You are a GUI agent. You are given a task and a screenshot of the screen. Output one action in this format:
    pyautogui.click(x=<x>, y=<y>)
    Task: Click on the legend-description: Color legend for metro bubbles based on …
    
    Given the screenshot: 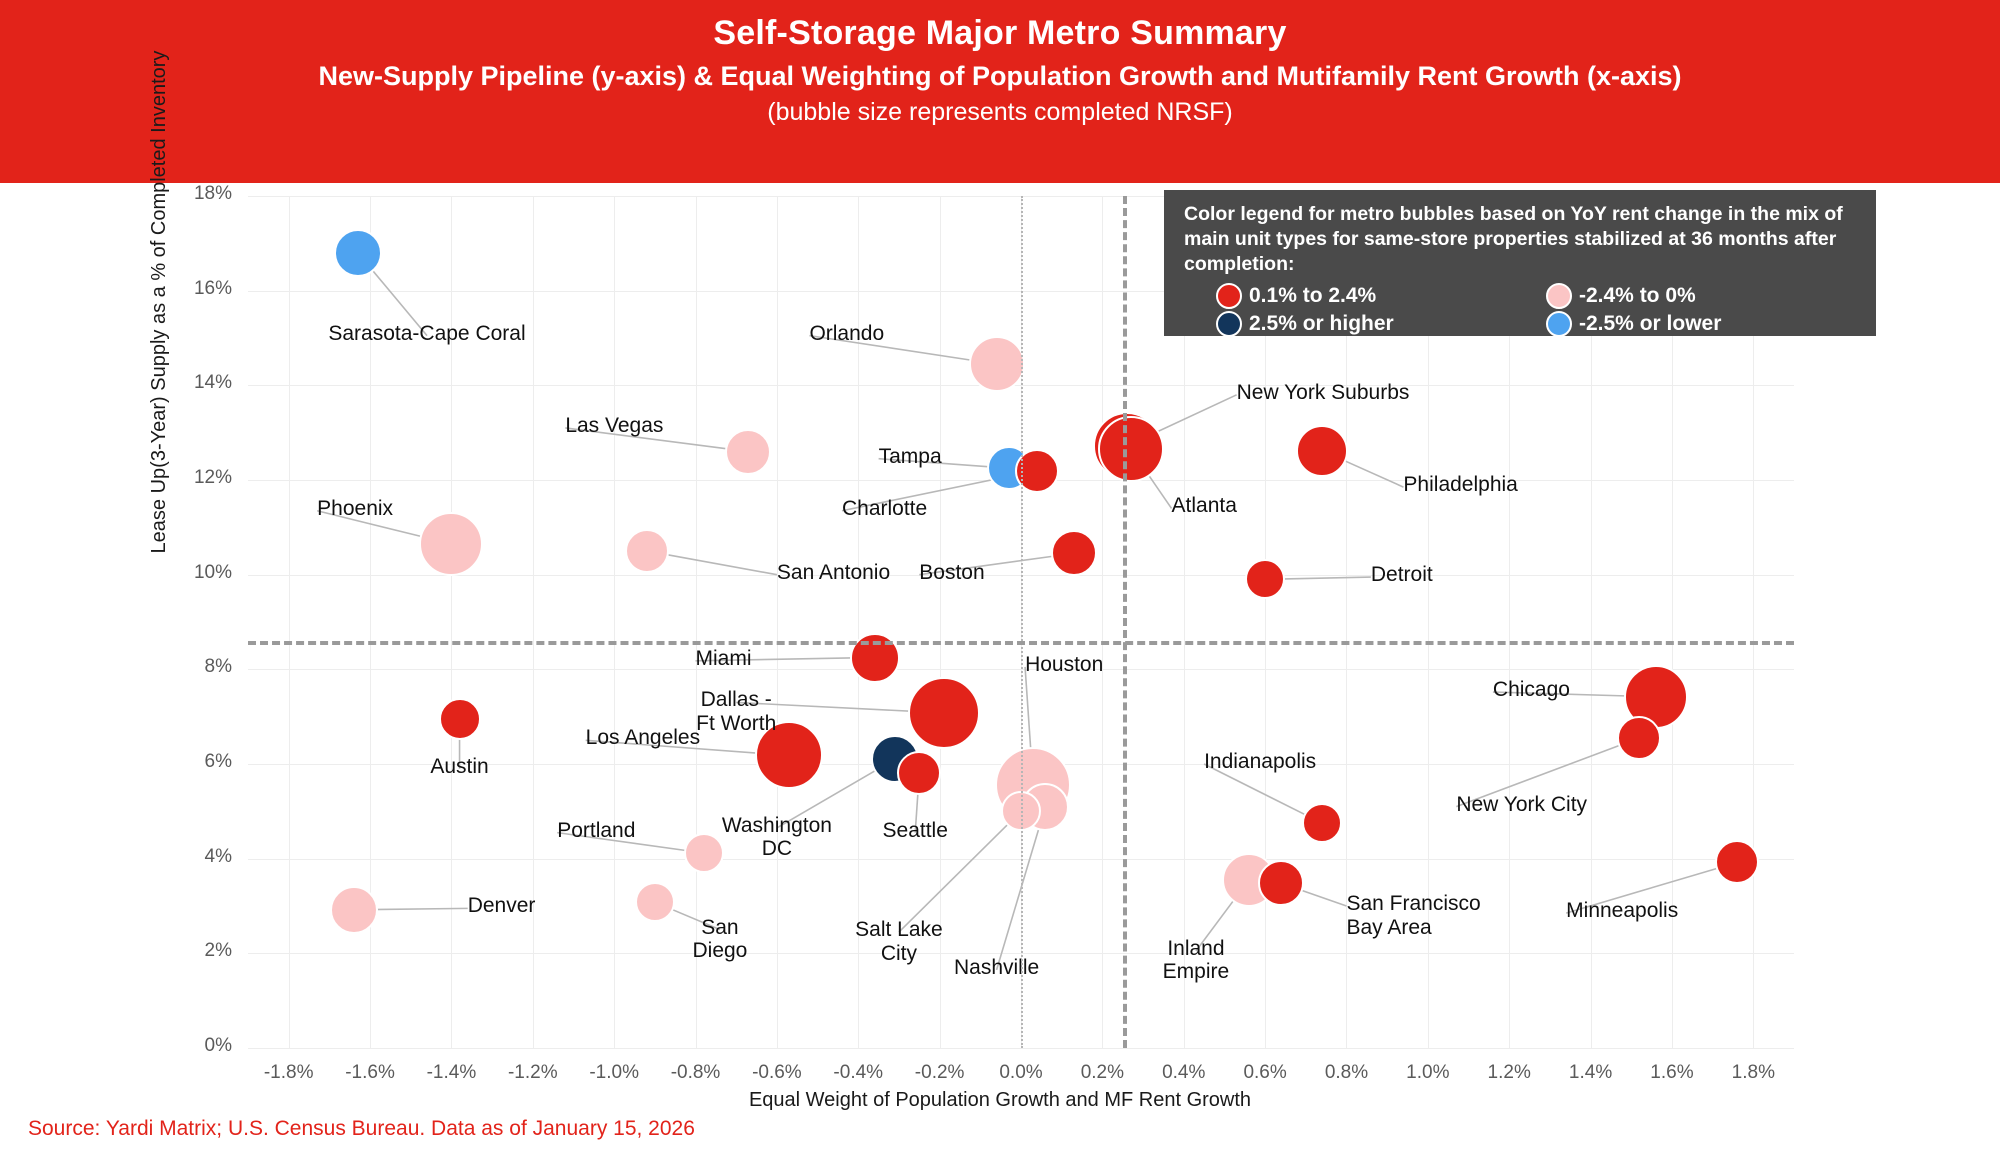 What is the action you would take?
    pyautogui.click(x=1513, y=239)
    